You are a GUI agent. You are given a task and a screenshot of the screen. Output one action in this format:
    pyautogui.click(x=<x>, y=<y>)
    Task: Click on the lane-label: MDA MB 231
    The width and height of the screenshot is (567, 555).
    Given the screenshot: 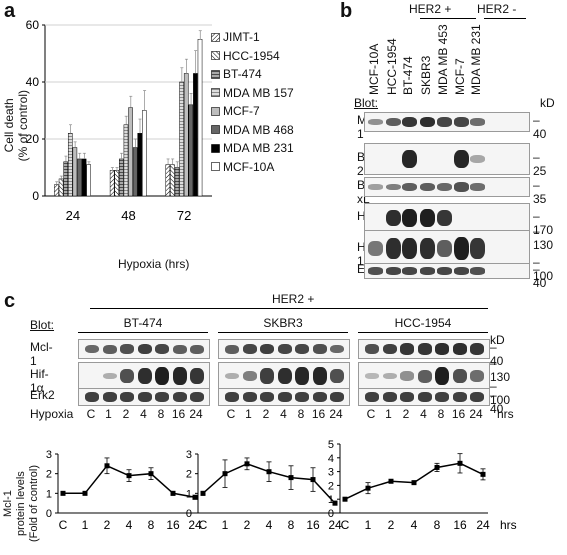 What is the action you would take?
    pyautogui.click(x=476, y=59)
    